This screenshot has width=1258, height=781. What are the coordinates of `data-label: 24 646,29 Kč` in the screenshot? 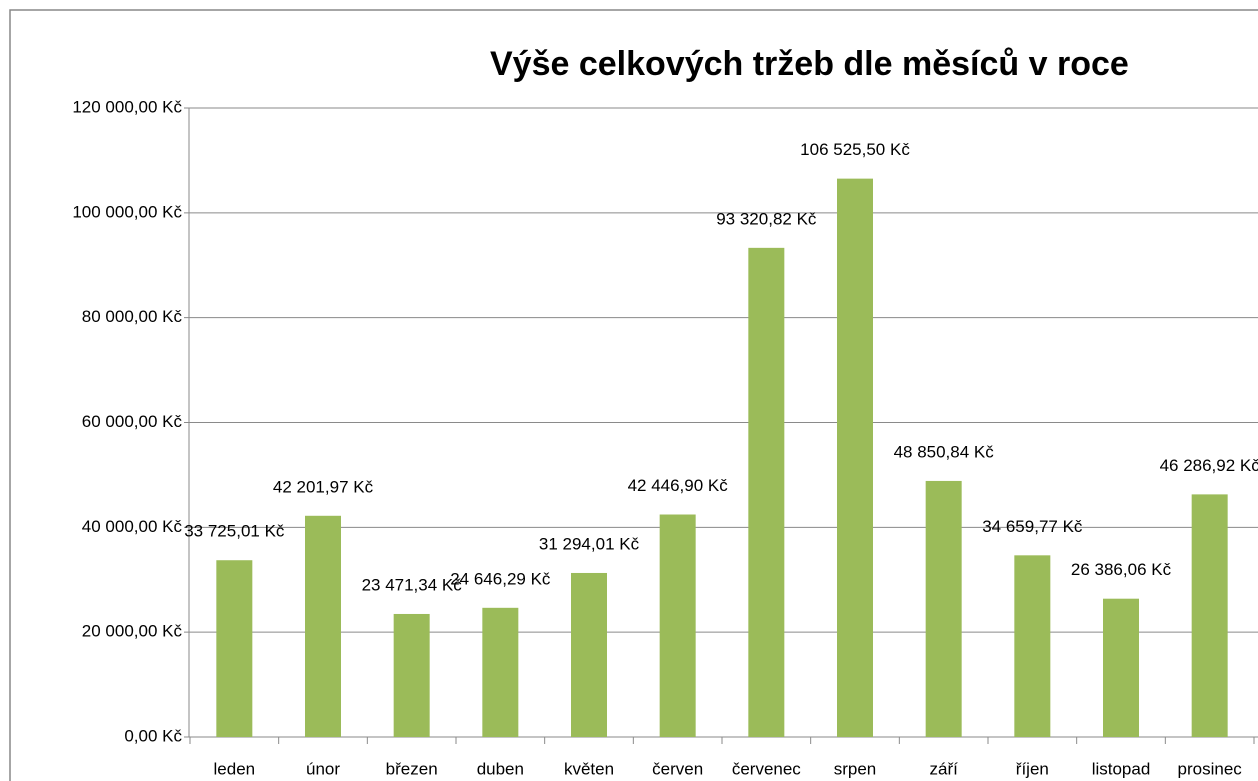 It's located at (500, 578).